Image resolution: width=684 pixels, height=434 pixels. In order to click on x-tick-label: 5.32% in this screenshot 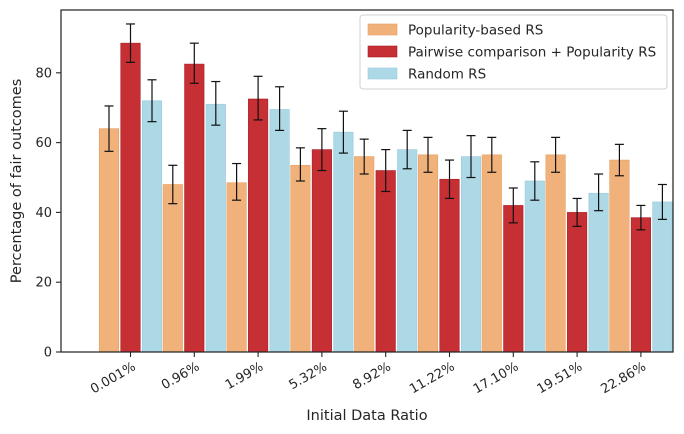, I will do `click(308, 376)`.